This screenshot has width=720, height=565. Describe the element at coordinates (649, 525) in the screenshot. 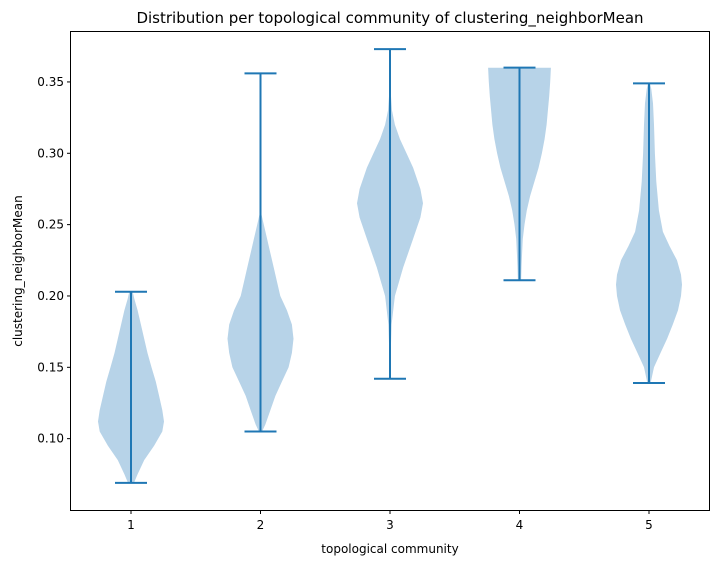

I see `x-tick-label: 5` at that location.